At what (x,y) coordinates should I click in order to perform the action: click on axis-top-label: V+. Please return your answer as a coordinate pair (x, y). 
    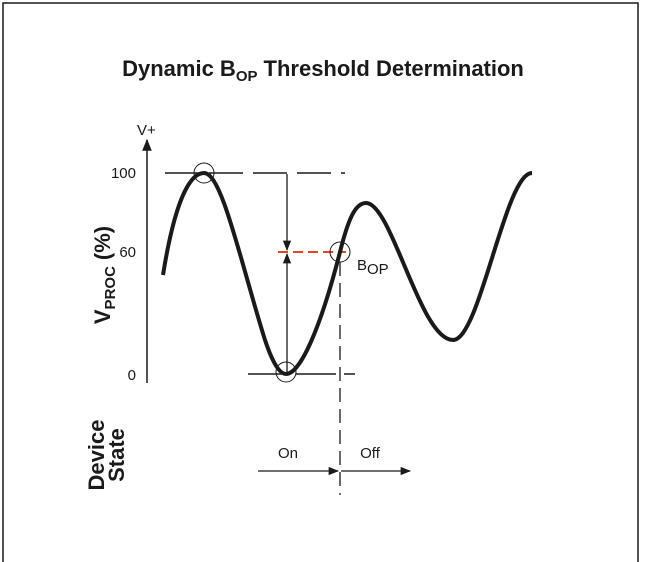
    Looking at the image, I should click on (146, 130).